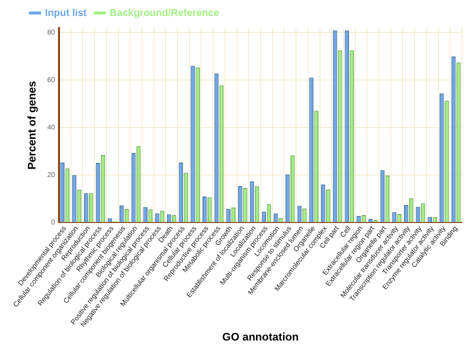 The image size is (470, 350). Describe the element at coordinates (165, 13) in the screenshot. I see `legend-label: Background/Reference` at that location.